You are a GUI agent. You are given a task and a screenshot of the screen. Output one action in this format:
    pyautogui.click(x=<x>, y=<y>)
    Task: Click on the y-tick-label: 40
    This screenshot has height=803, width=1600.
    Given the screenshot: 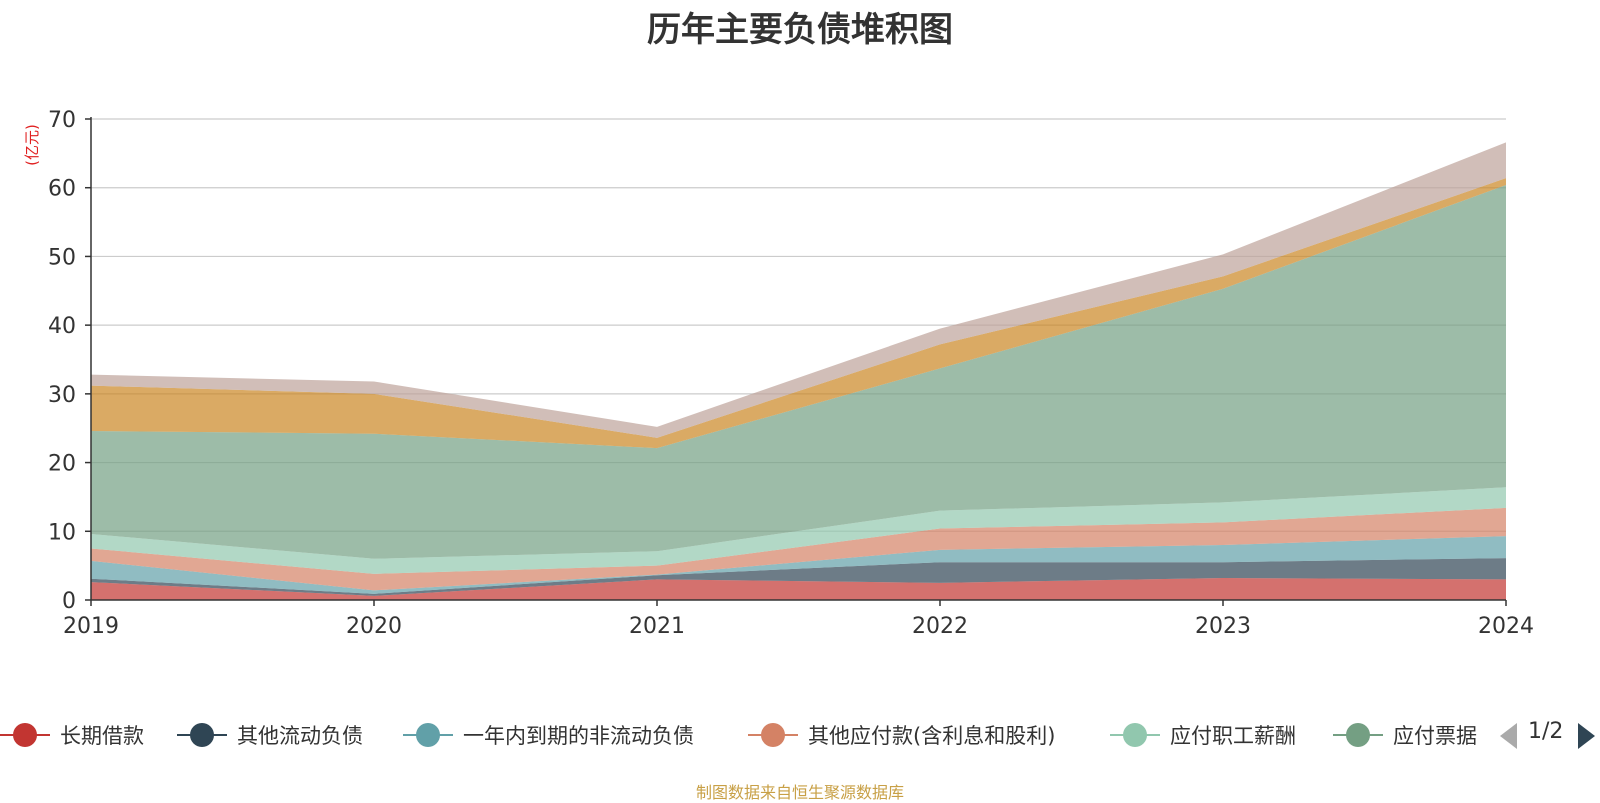 What is the action you would take?
    pyautogui.click(x=62, y=326)
    